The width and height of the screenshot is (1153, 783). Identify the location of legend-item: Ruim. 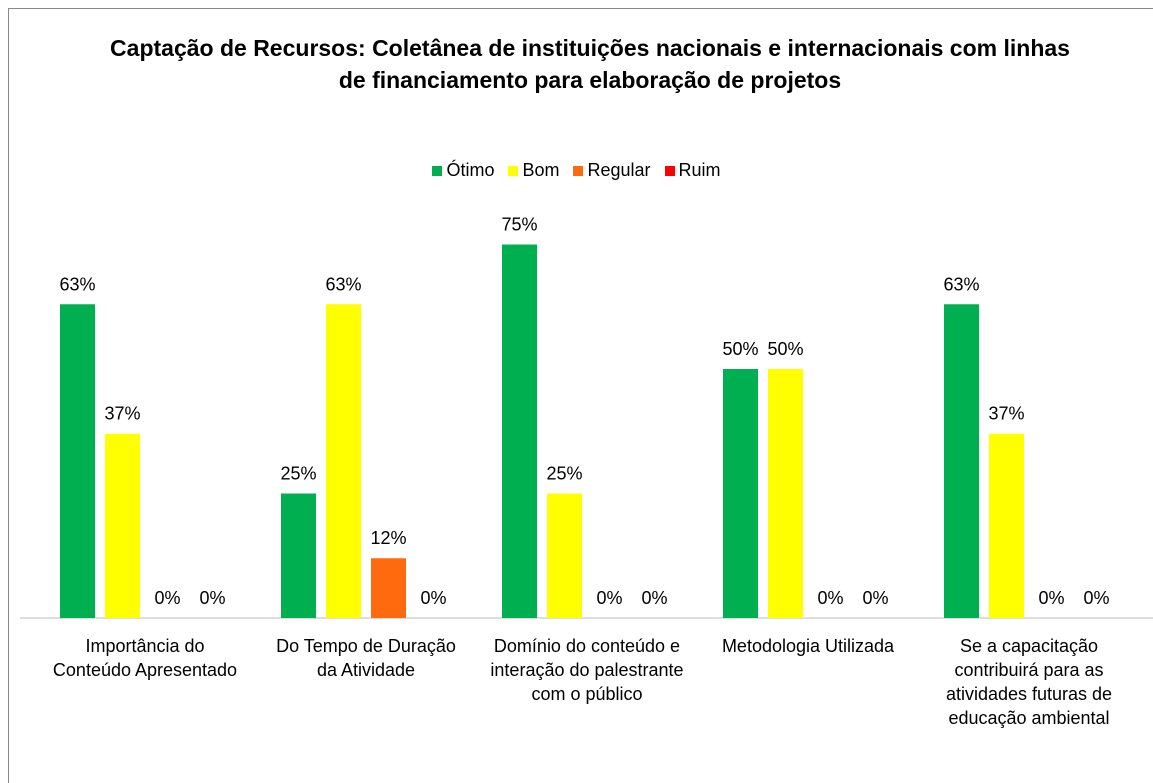
(692, 170).